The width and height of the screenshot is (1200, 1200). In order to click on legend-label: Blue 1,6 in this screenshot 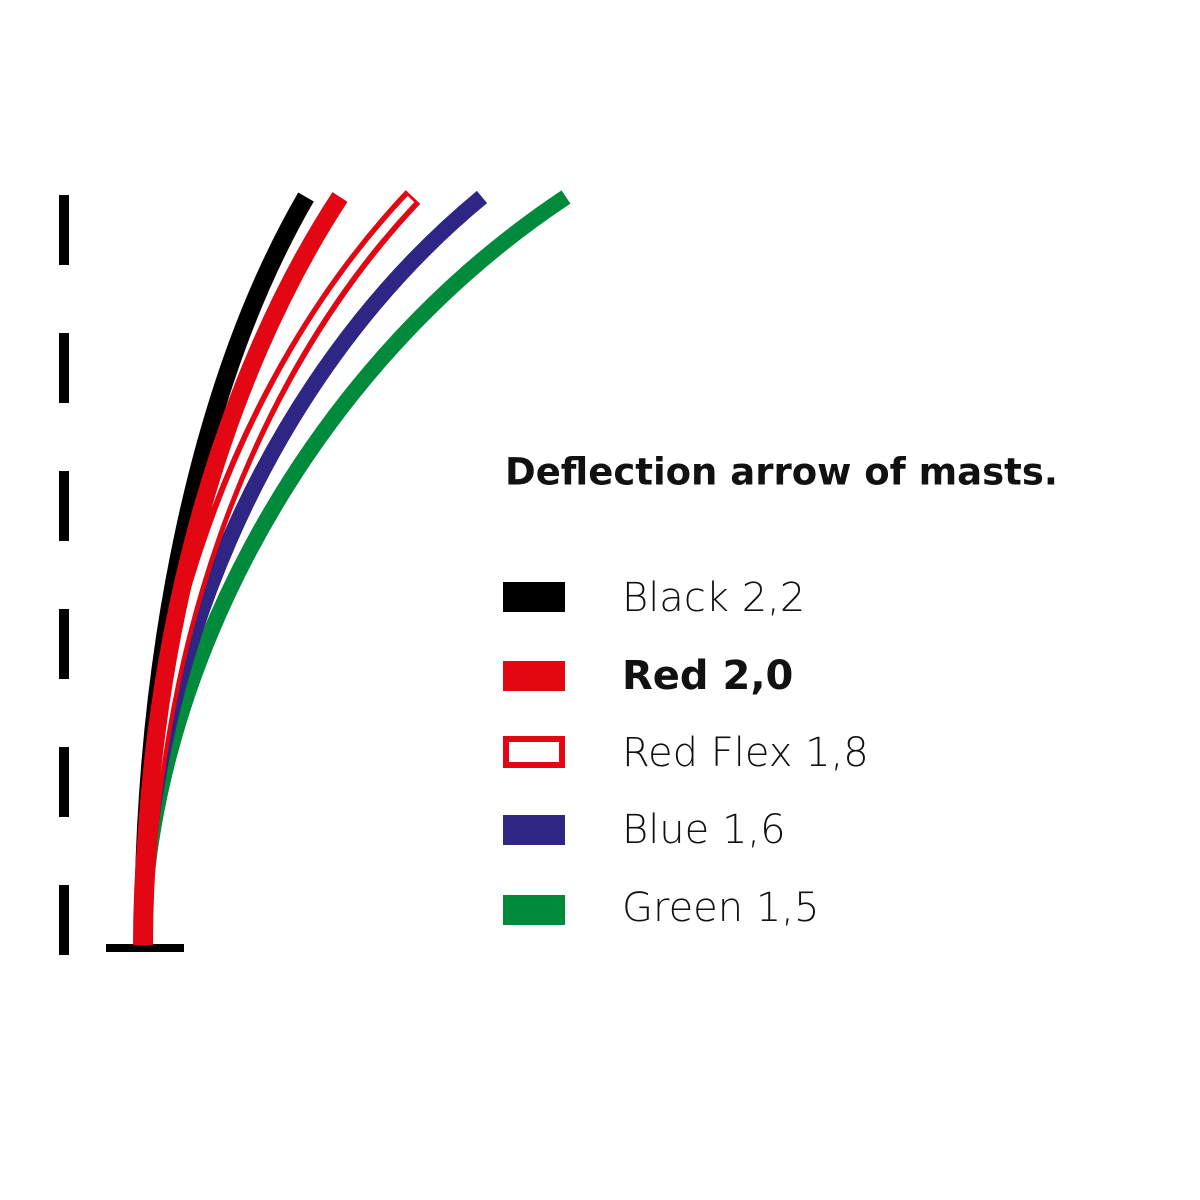, I will do `click(704, 830)`.